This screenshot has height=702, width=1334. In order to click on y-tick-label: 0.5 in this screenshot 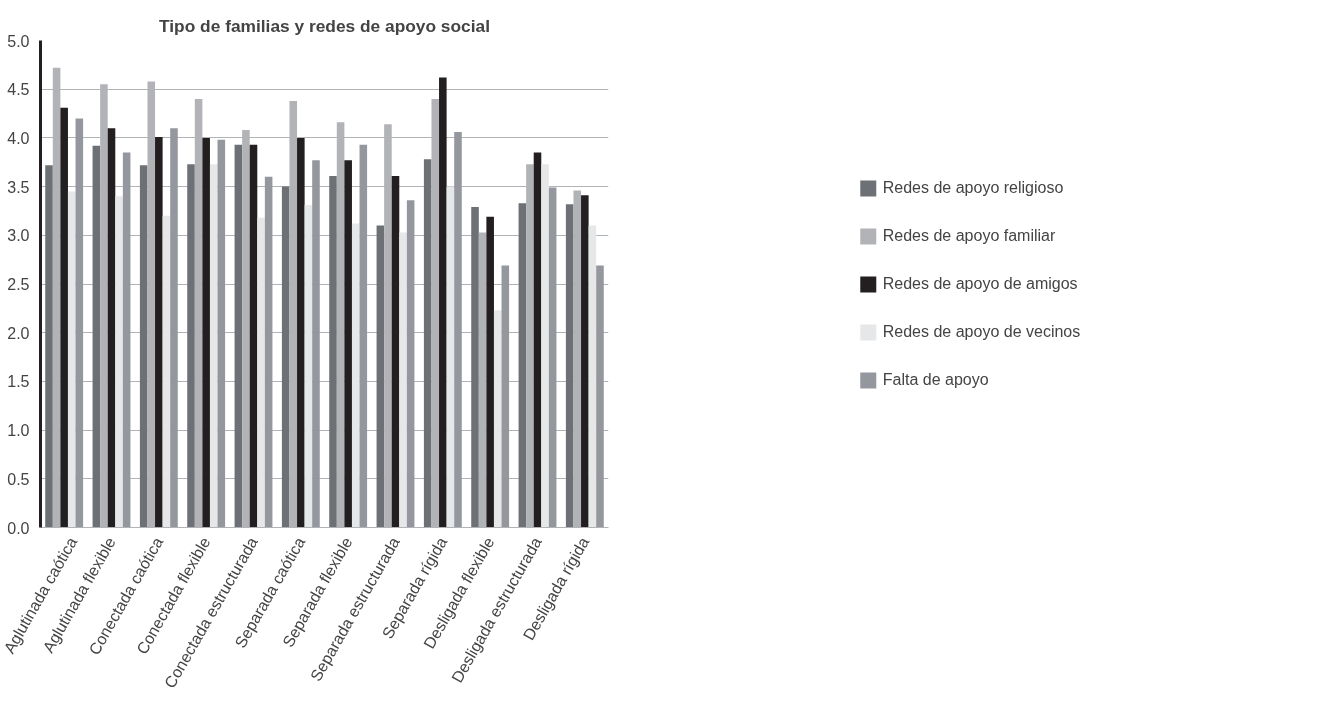, I will do `click(18, 479)`.